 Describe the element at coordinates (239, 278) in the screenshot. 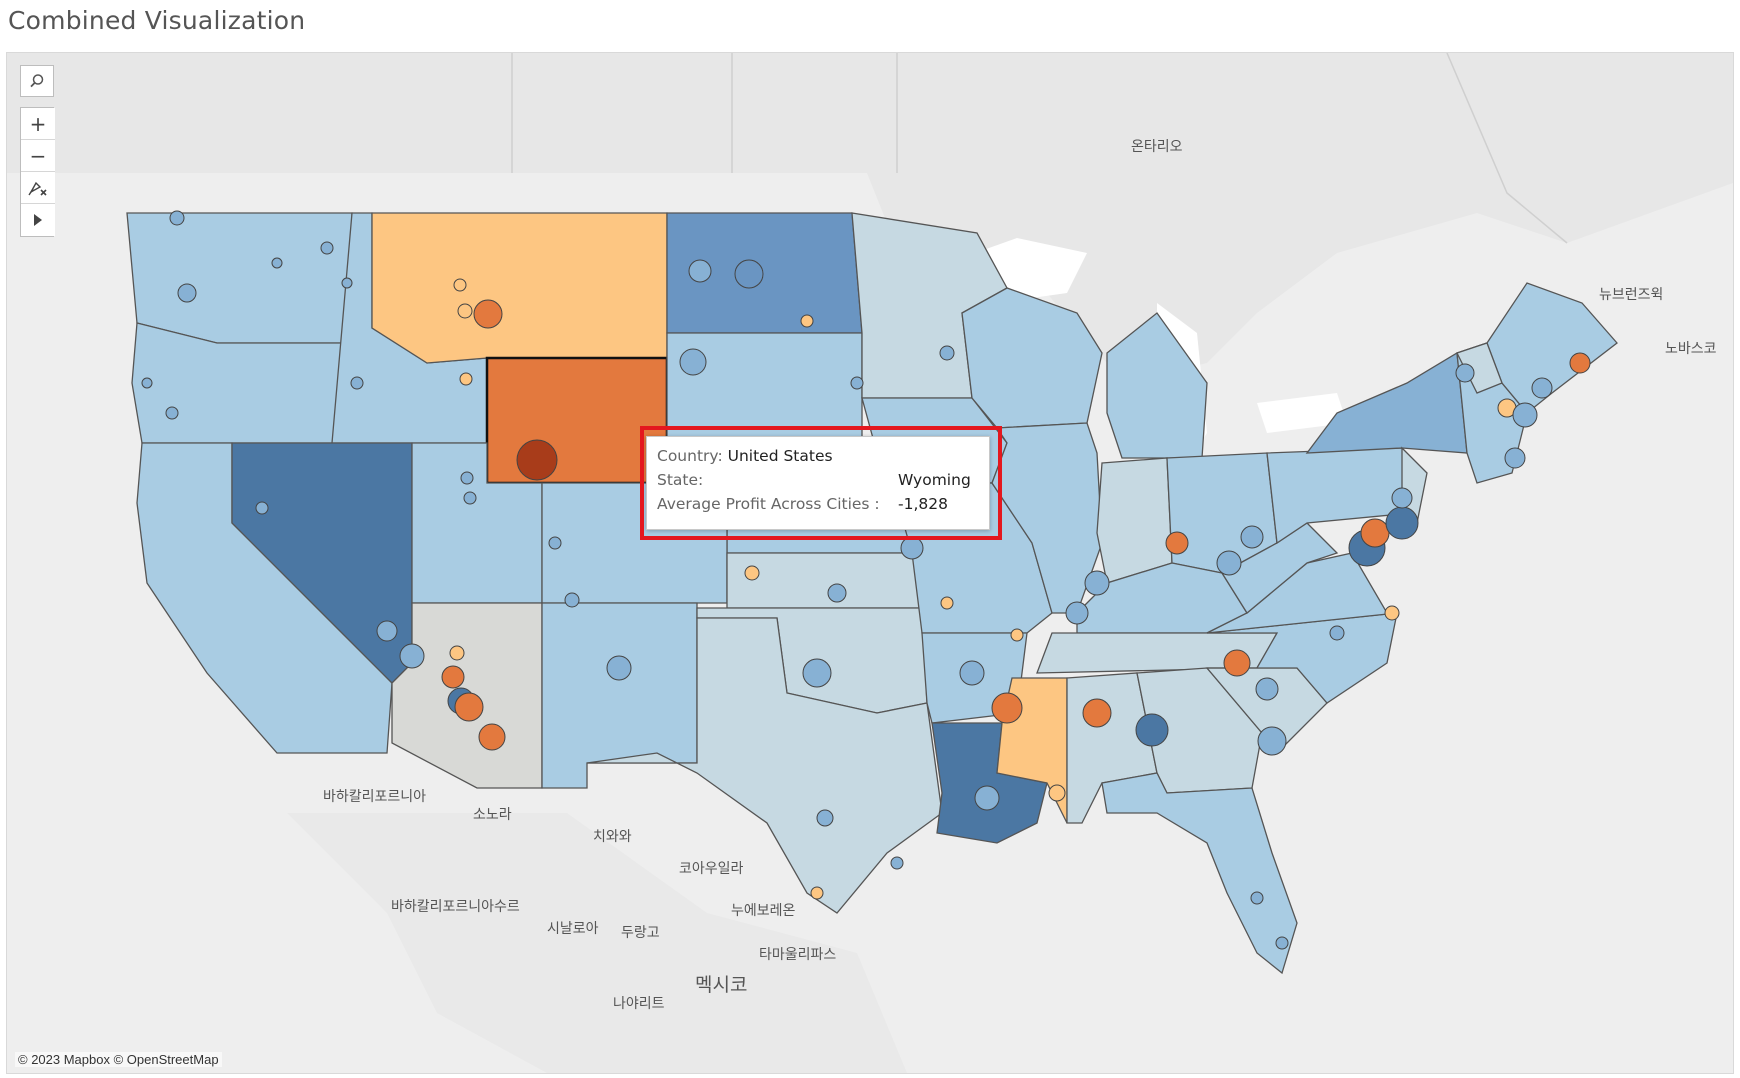

I see `state-washington` at that location.